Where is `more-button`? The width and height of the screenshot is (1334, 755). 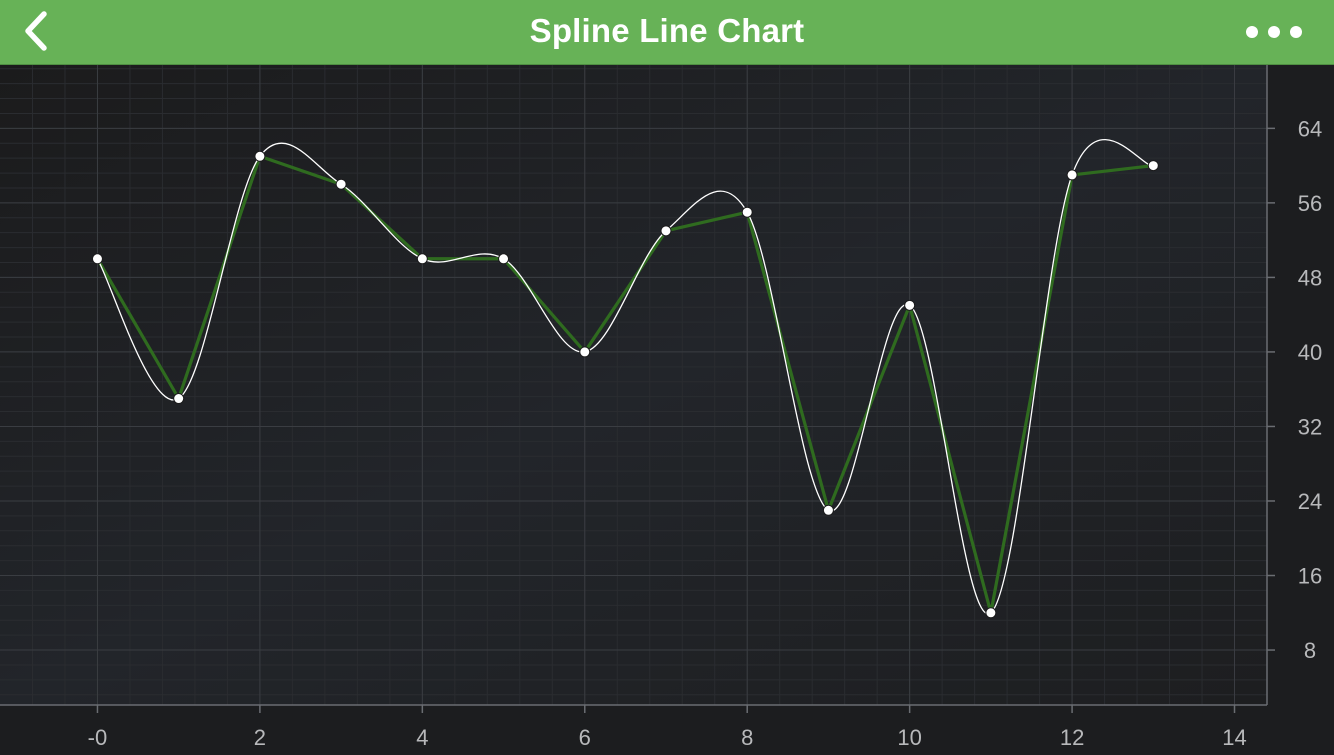 more-button is located at coordinates (1274, 32).